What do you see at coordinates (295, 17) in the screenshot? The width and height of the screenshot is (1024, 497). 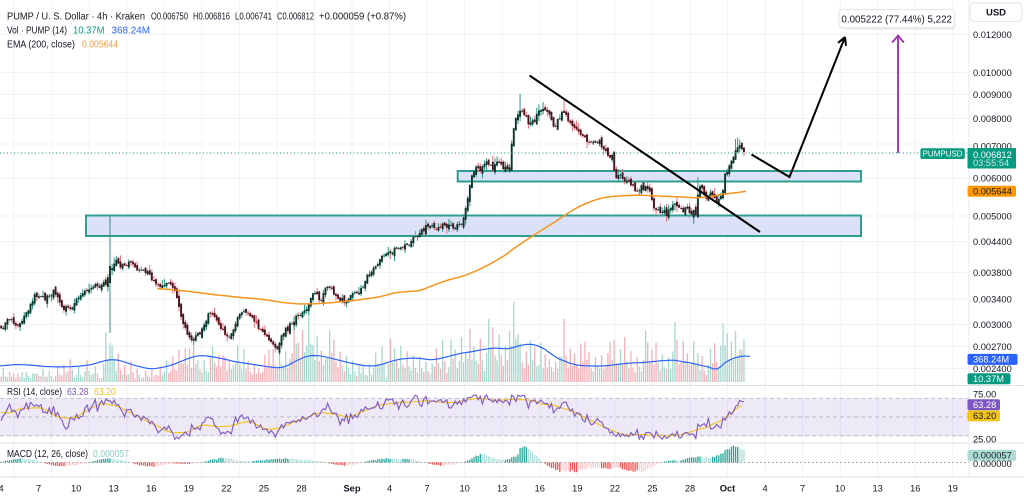 I see `svg-text: C0.006812` at bounding box center [295, 17].